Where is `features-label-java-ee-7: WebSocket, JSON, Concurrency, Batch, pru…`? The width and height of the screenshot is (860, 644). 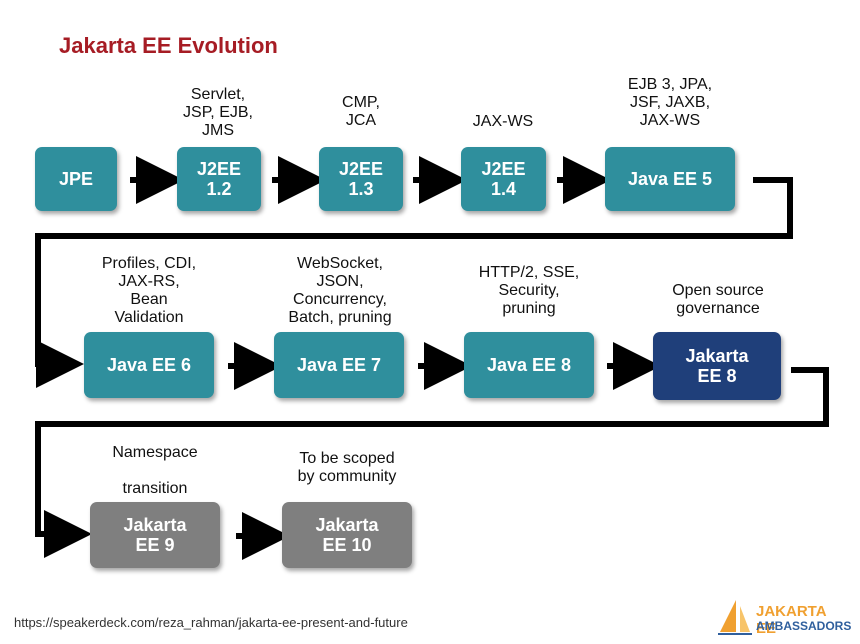
features-label-java-ee-7: WebSocket, JSON, Concurrency, Batch, pru… is located at coordinates (340, 290).